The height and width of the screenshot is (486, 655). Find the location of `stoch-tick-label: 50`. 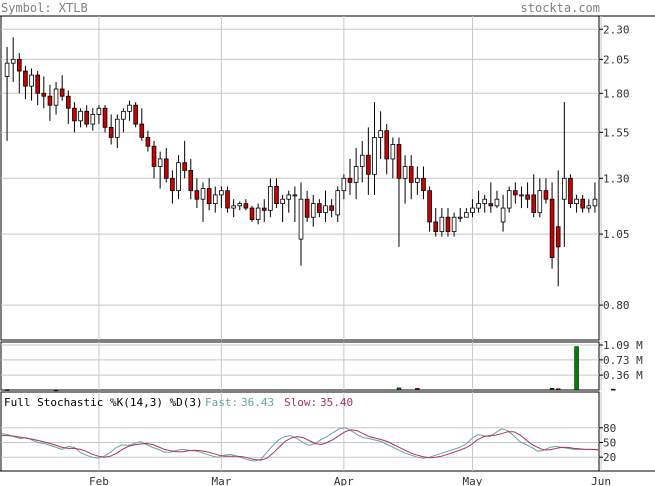

stoch-tick-label: 50 is located at coordinates (609, 443).